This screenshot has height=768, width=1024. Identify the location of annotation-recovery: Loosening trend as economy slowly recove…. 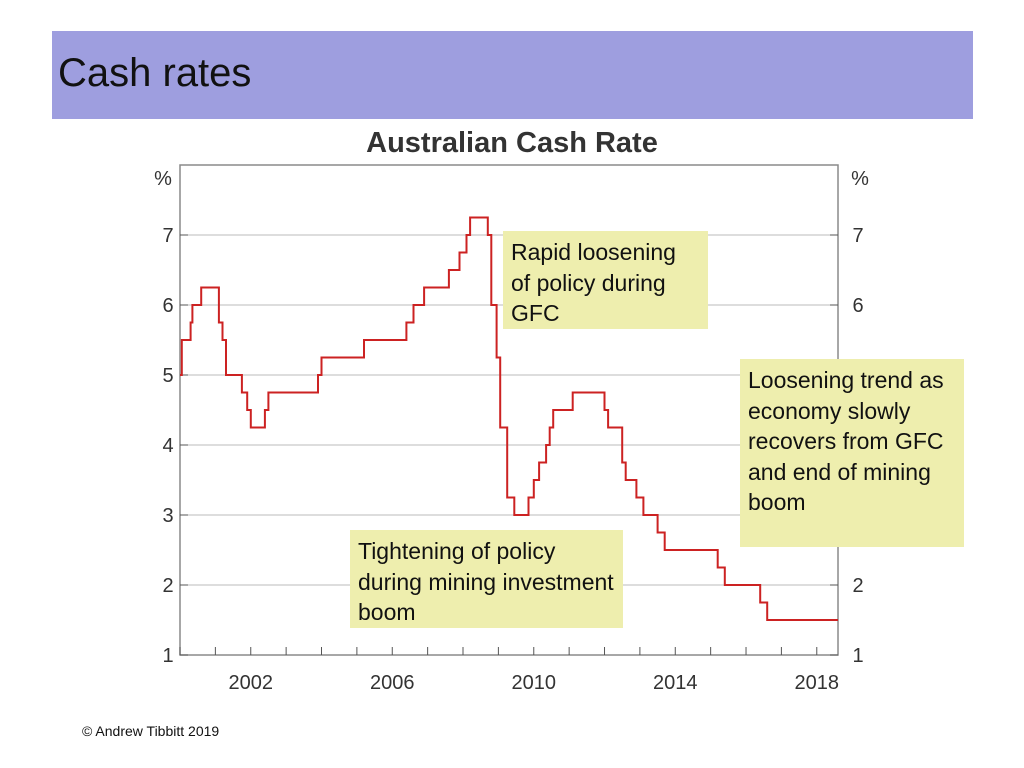
(852, 453).